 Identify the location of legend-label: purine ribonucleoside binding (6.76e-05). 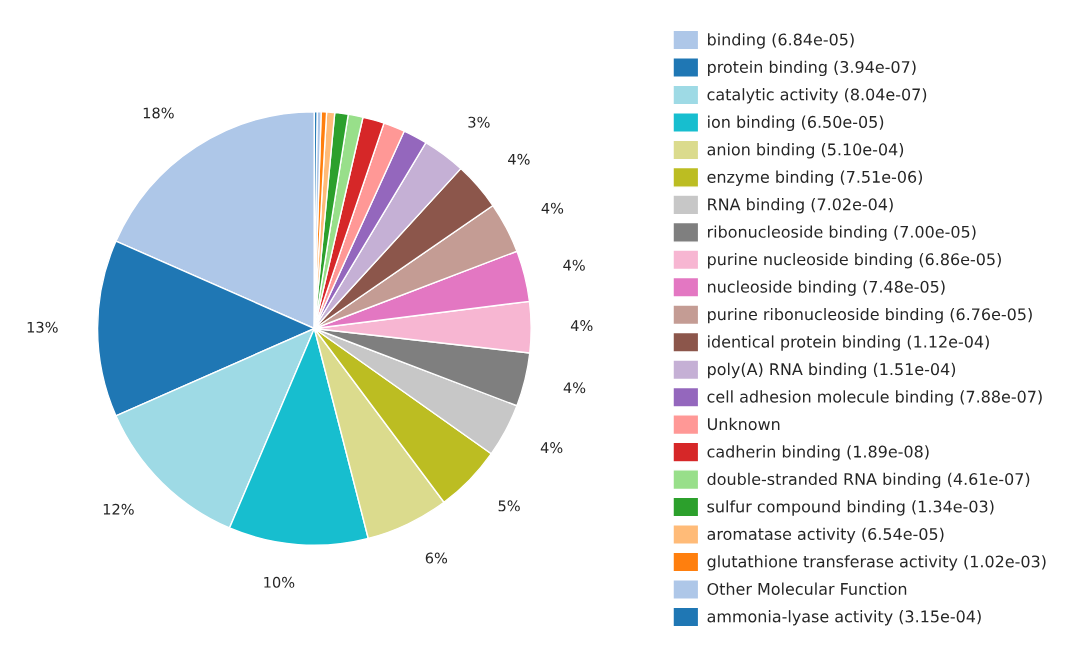
(870, 315).